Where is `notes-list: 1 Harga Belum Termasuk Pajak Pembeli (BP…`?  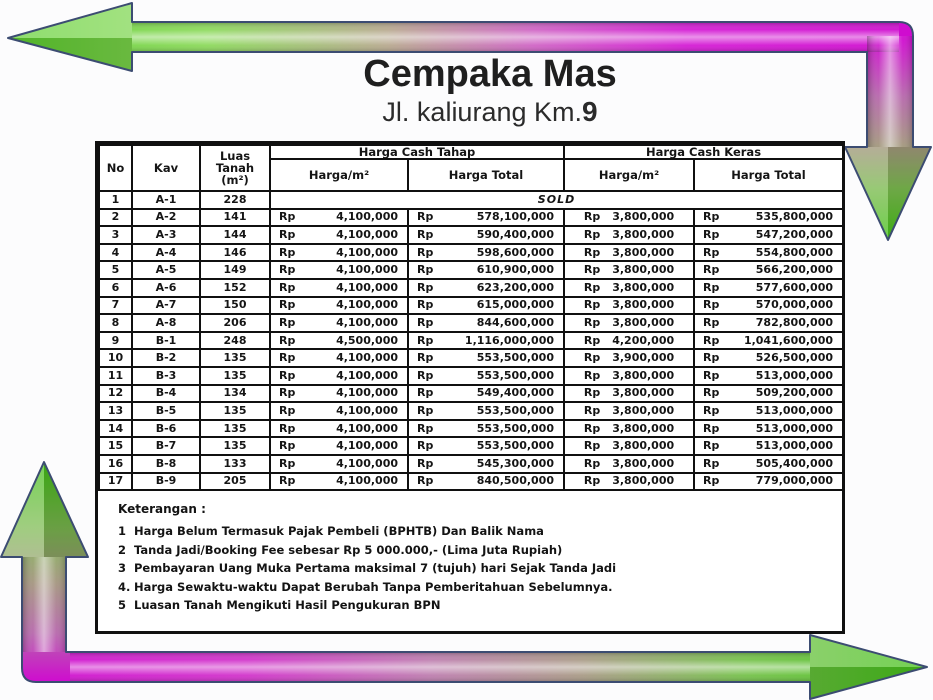 notes-list: 1 Harga Belum Termasuk Pajak Pembeli (BP… is located at coordinates (475, 568).